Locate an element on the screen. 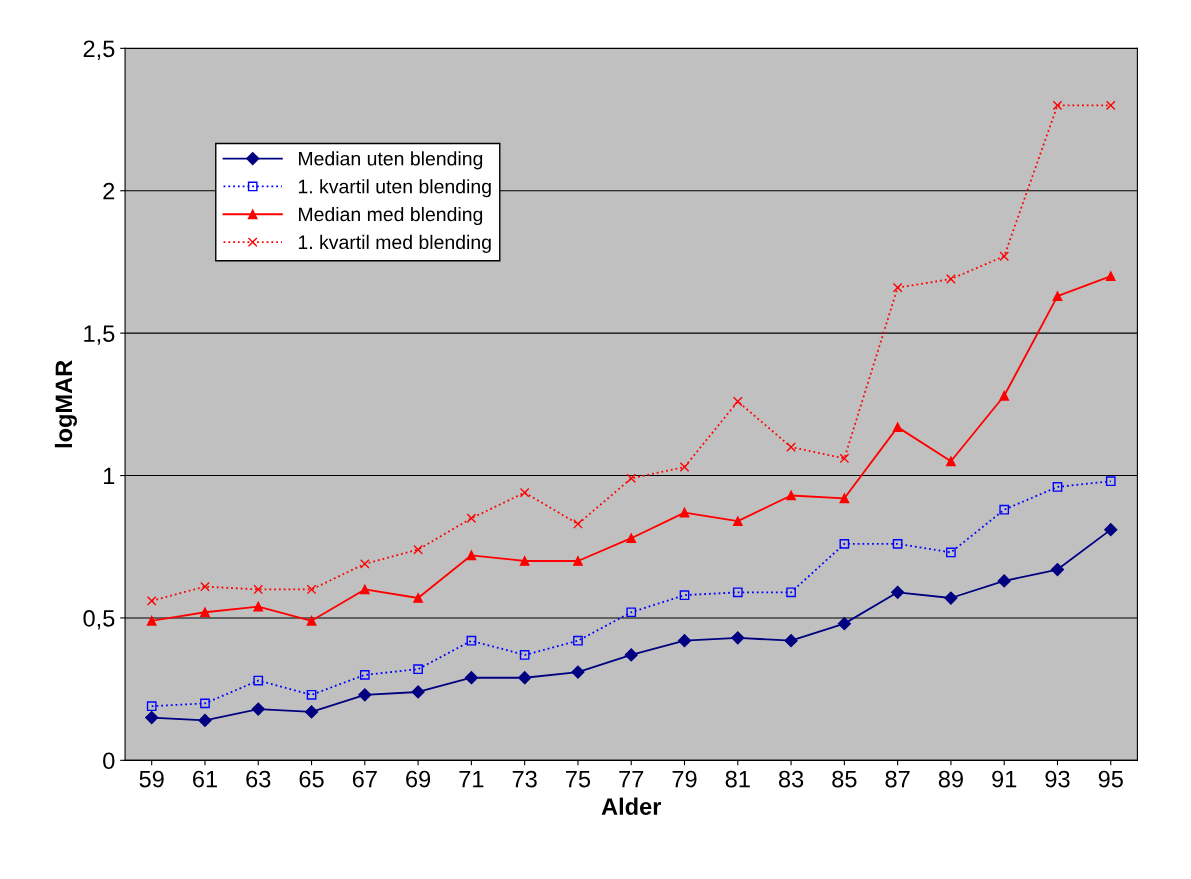 This screenshot has height=879, width=1191. x-tick-label: 83 is located at coordinates (791, 779).